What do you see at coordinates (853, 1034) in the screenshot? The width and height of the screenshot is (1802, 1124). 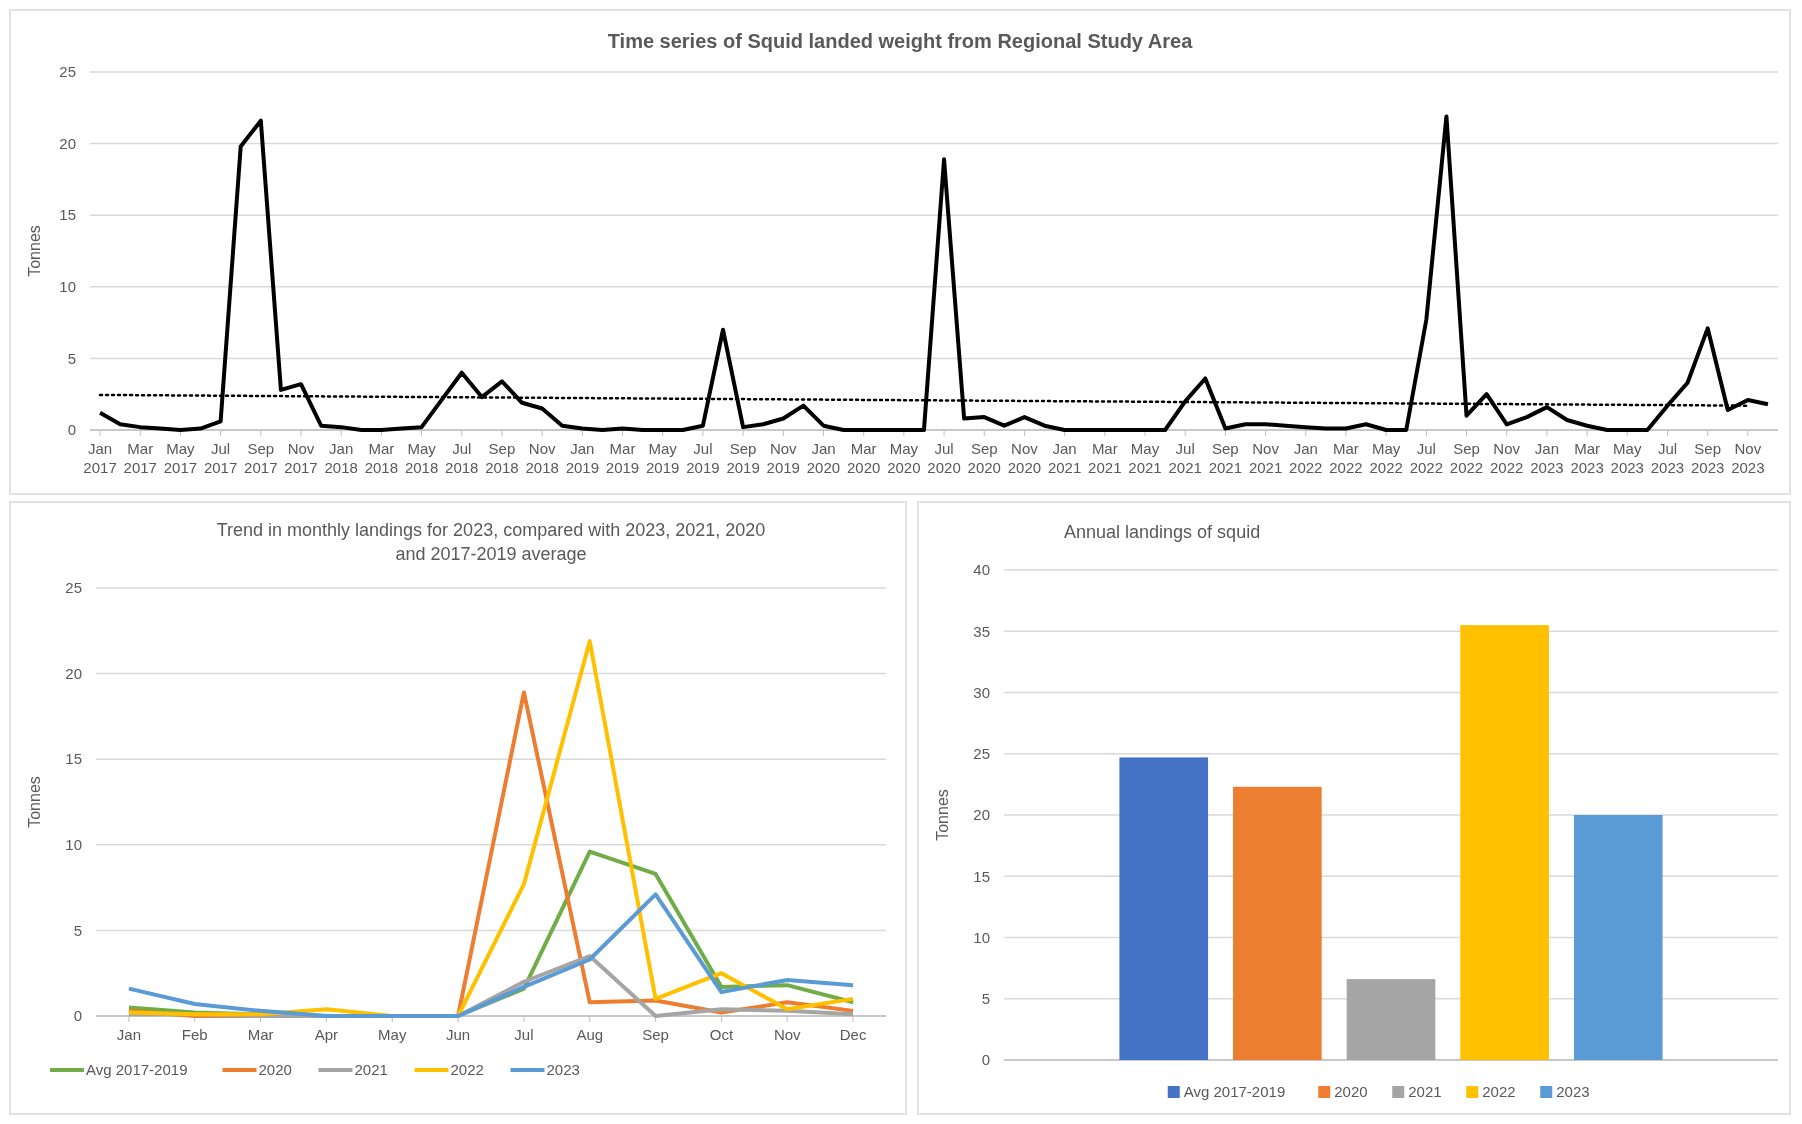 I see `x-tick-label: Dec` at bounding box center [853, 1034].